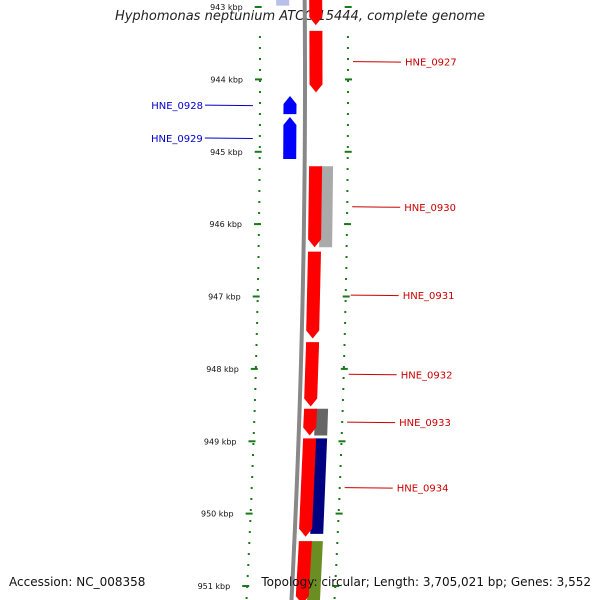  Describe the element at coordinates (220, 441) in the screenshot. I see `tick-label: 949 kbp` at that location.